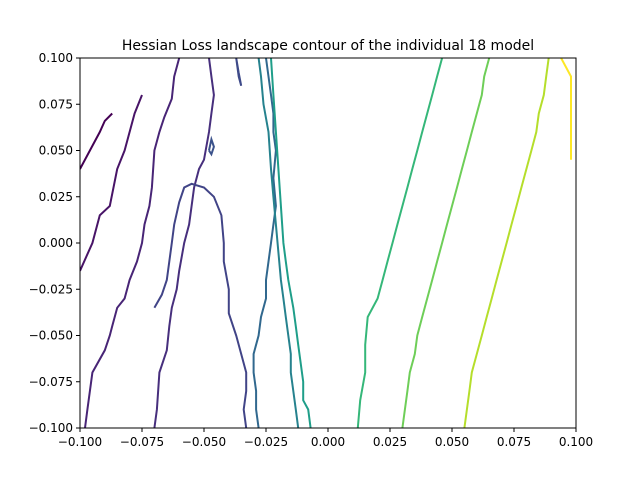 The image size is (640, 480). I want to click on x-tick-label: 0.100, so click(576, 442).